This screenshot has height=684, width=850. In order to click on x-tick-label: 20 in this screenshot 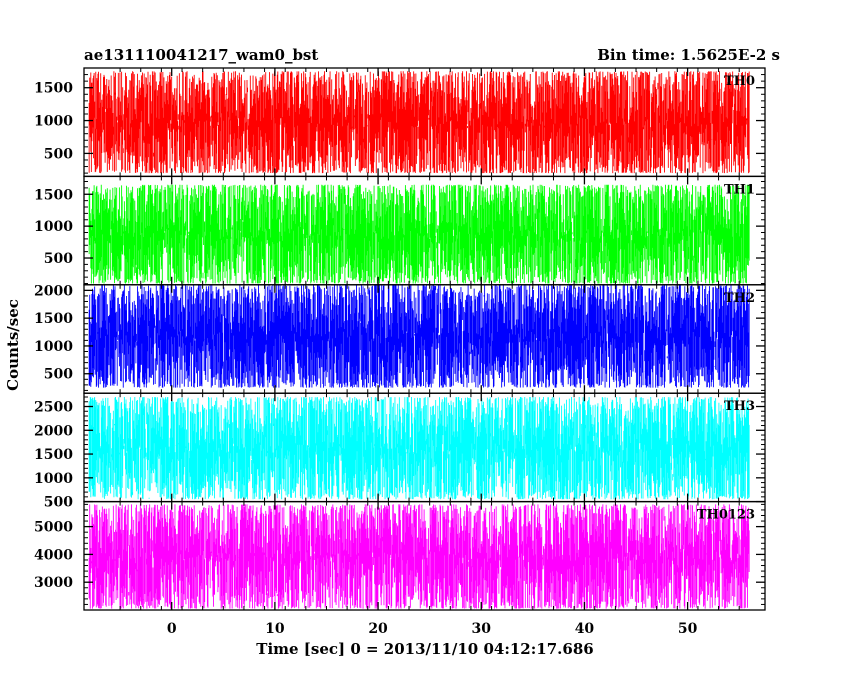, I will do `click(378, 629)`.